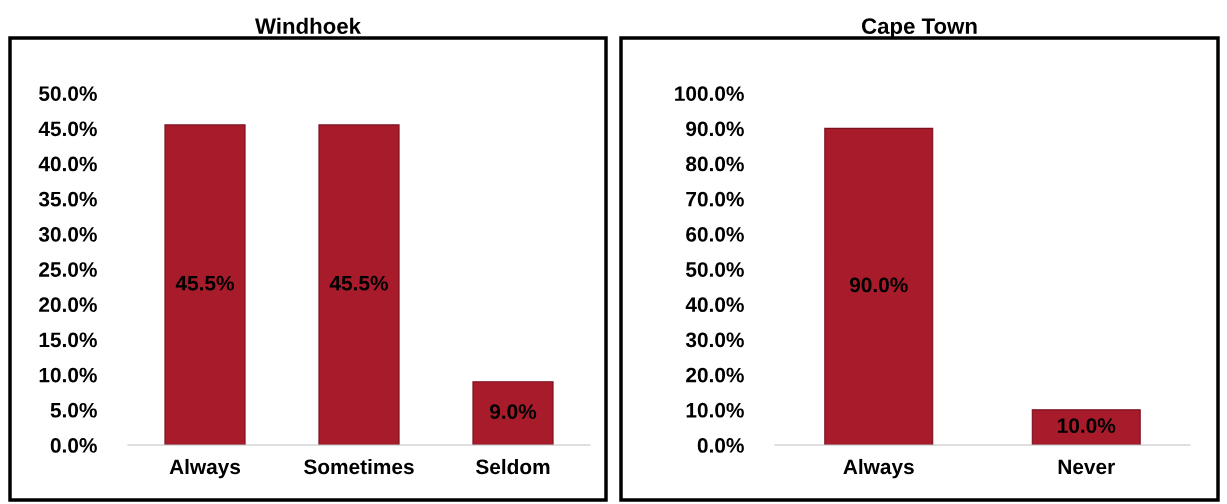 This screenshot has width=1227, height=504. What do you see at coordinates (919, 28) in the screenshot?
I see `chart-title: Cape Town` at bounding box center [919, 28].